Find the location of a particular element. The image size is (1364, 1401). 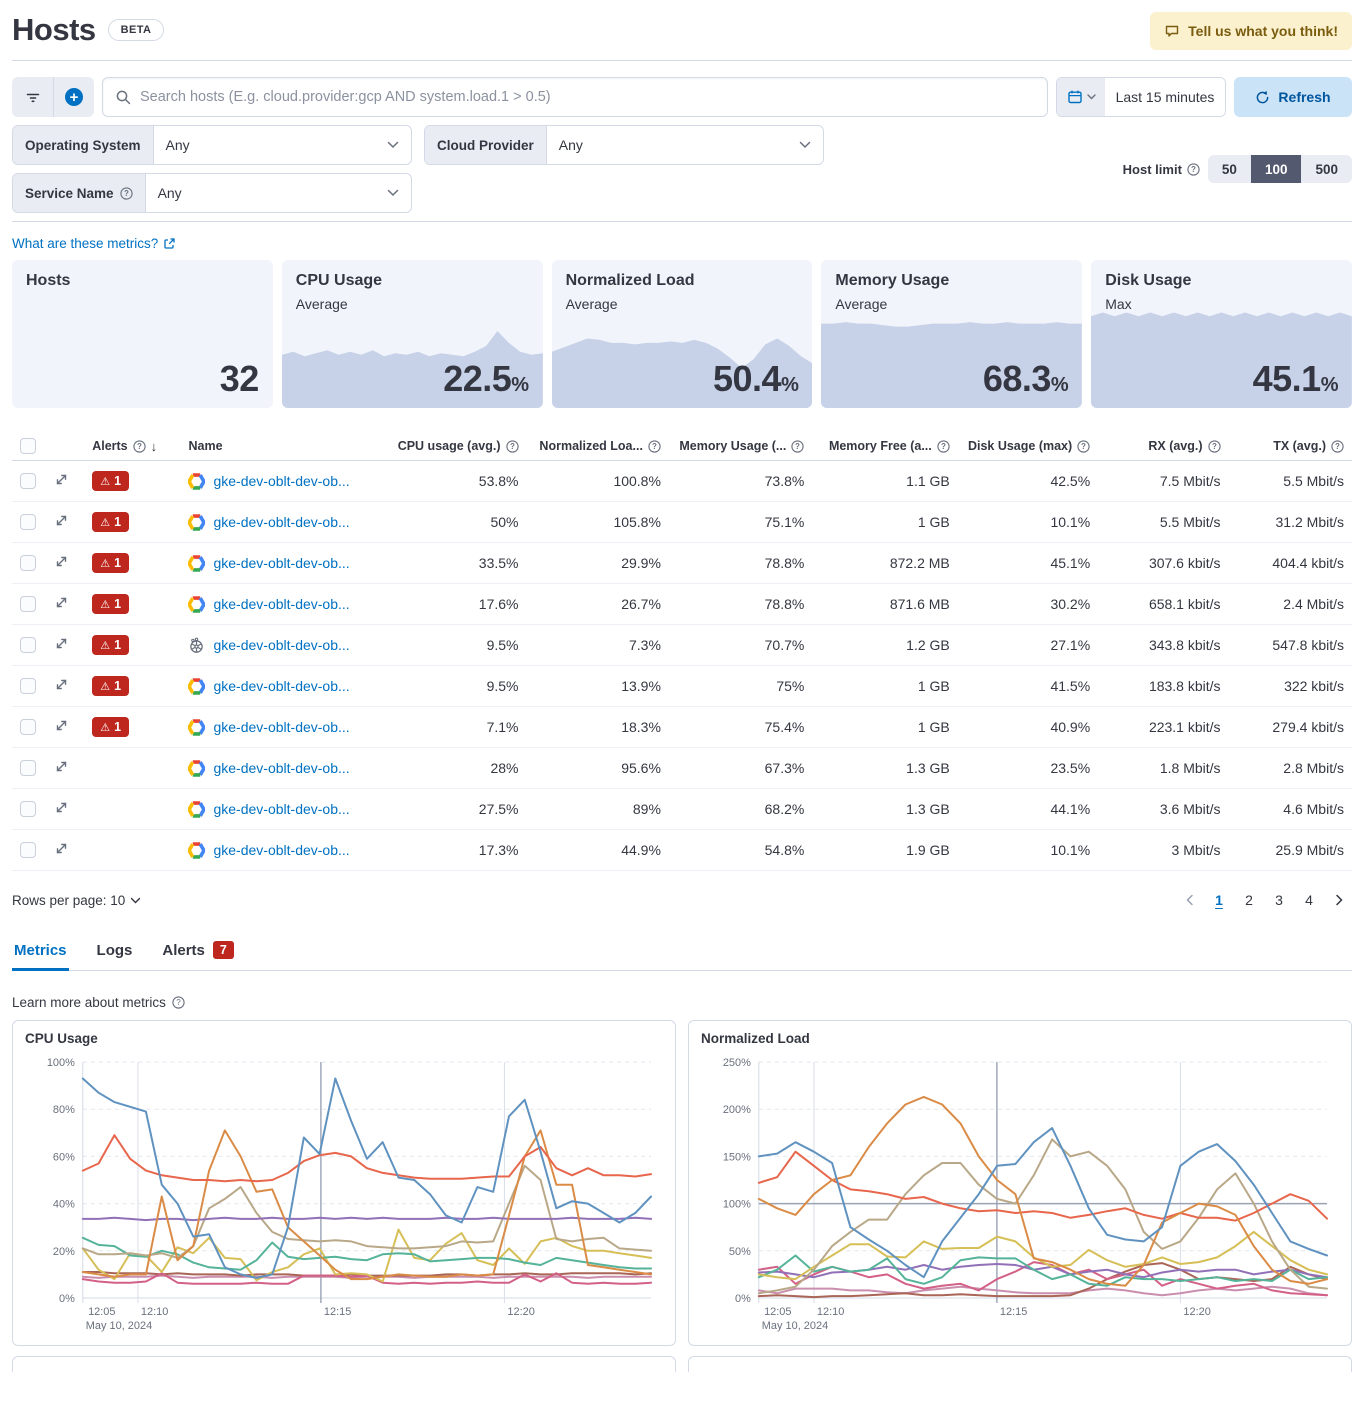

host-limit-option-500: 500 is located at coordinates (1326, 169).